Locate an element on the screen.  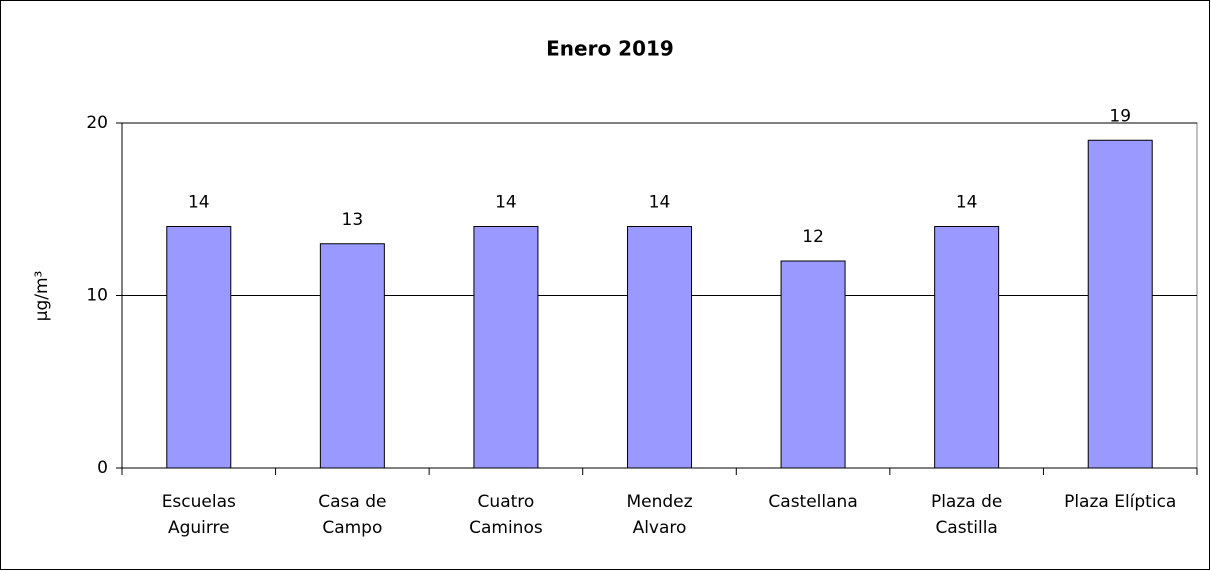
x-tick-label: Mendez Alvaro is located at coordinates (659, 515).